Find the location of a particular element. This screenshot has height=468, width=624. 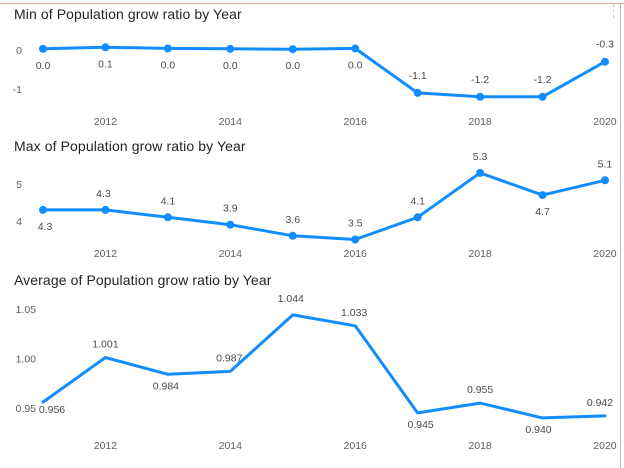

y-tick-label: -1 is located at coordinates (17, 90).